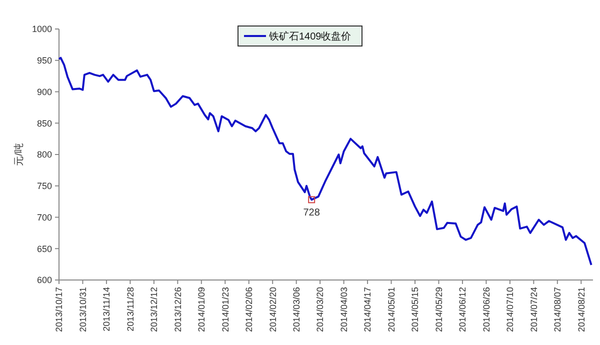  What do you see at coordinates (367, 309) in the screenshot?
I see `x-tick-label: 2014/04/17` at bounding box center [367, 309].